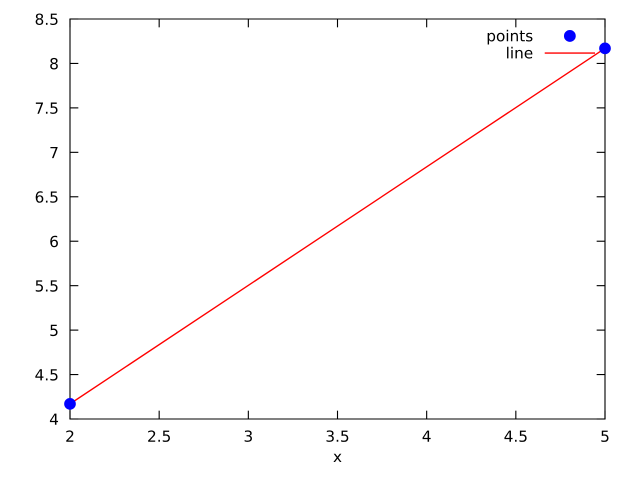 The height and width of the screenshot is (480, 640). Describe the element at coordinates (54, 242) in the screenshot. I see `y-tick-label: 6` at that location.